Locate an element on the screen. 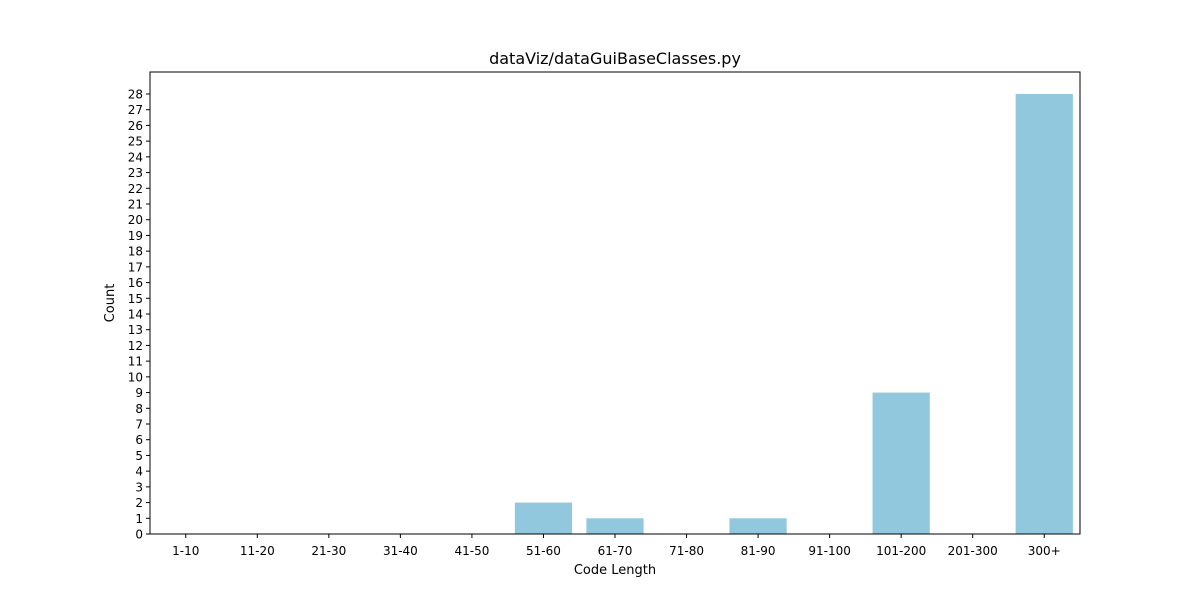 The width and height of the screenshot is (1200, 604). y-tick-label: 3 is located at coordinates (139, 487).